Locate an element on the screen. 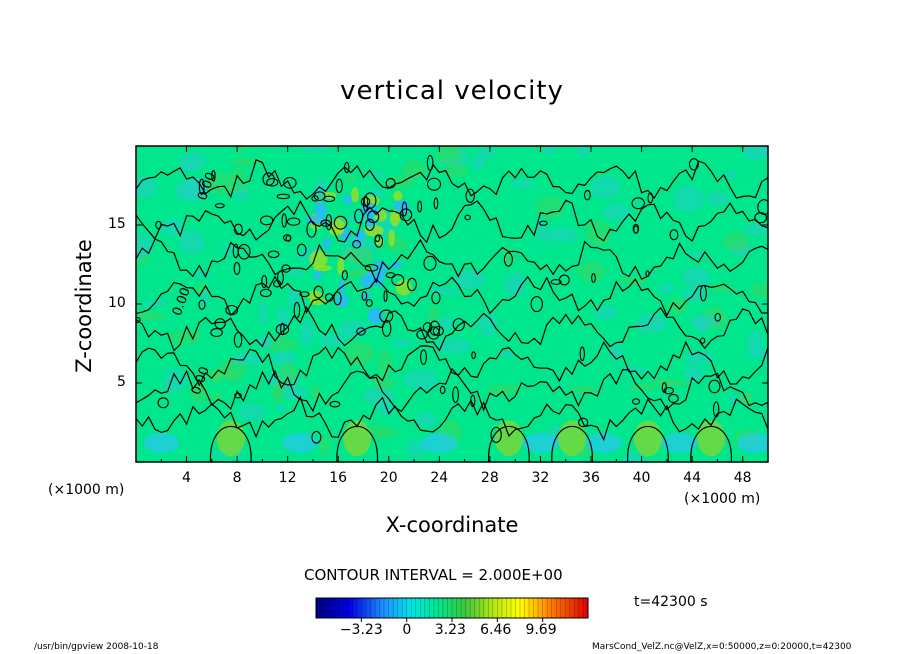 This screenshot has width=904, height=654. colorbar-stripes is located at coordinates (452, 610).